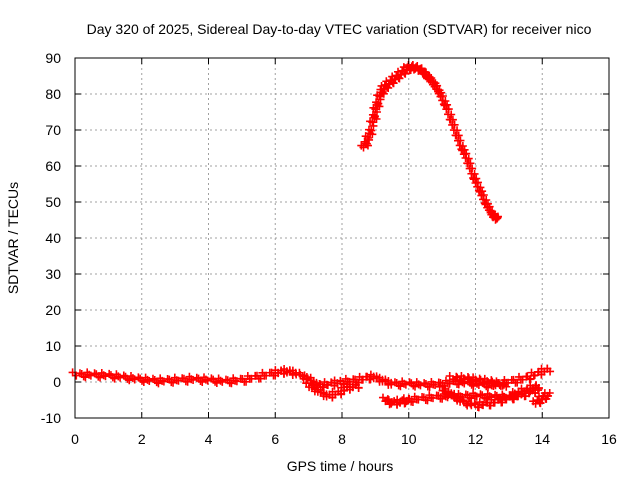  Describe the element at coordinates (609, 439) in the screenshot. I see `x-tick-label: 16` at that location.